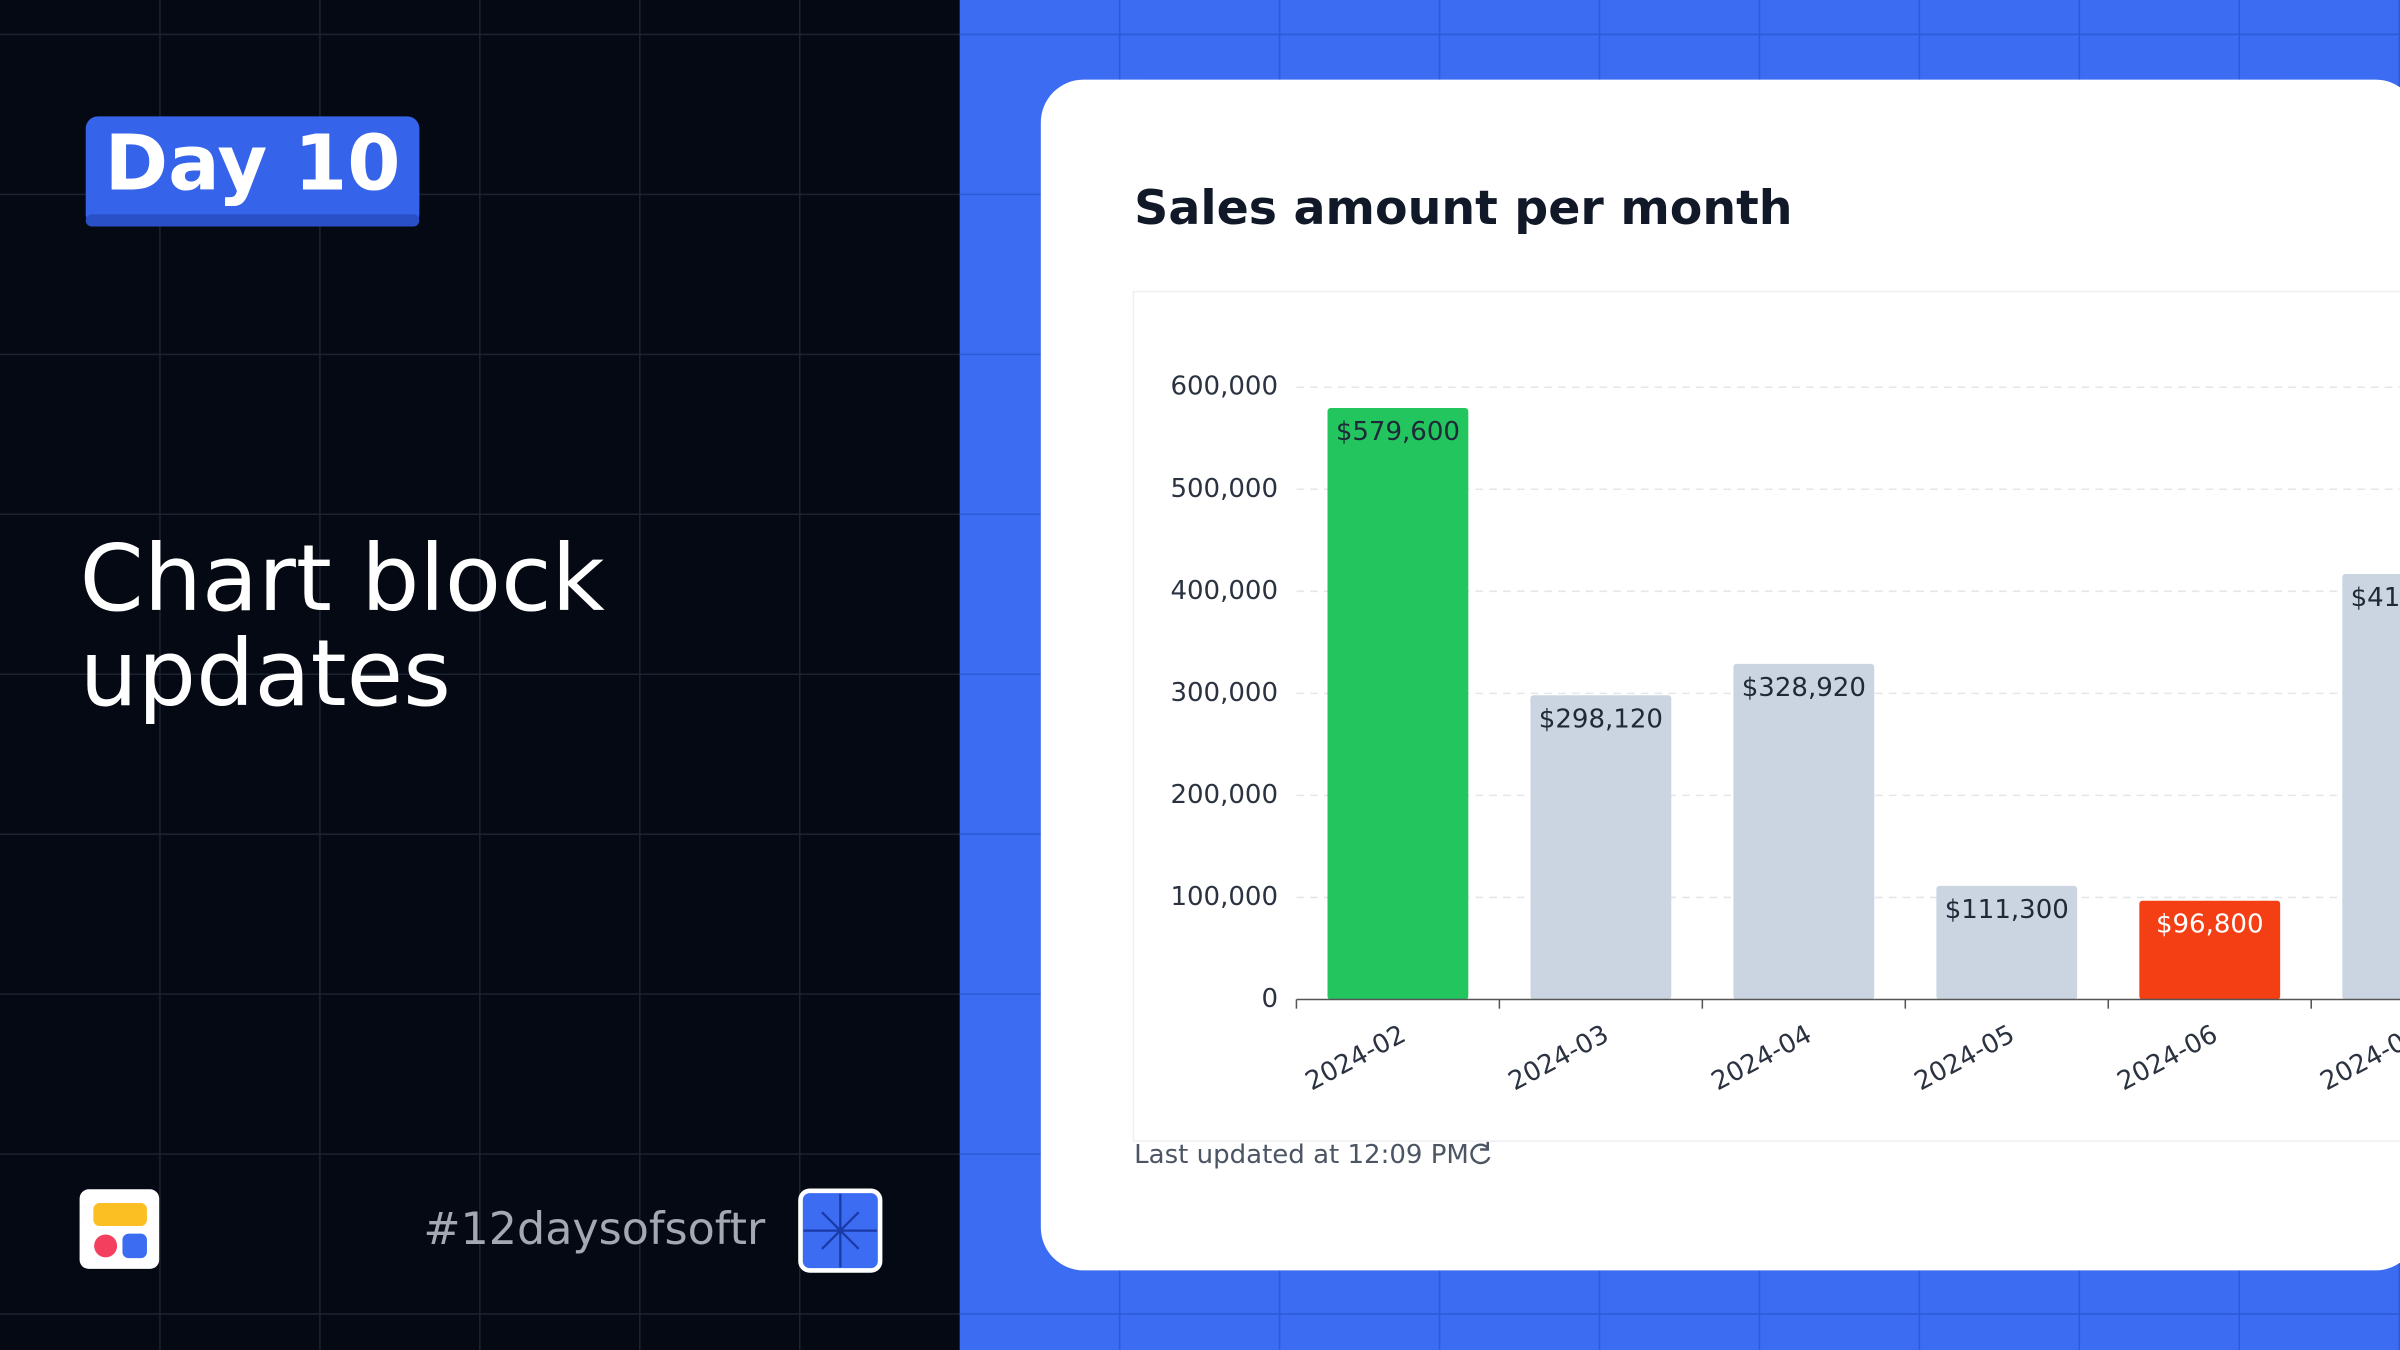  What do you see at coordinates (840, 1230) in the screenshot?
I see `gift-icon-lines` at bounding box center [840, 1230].